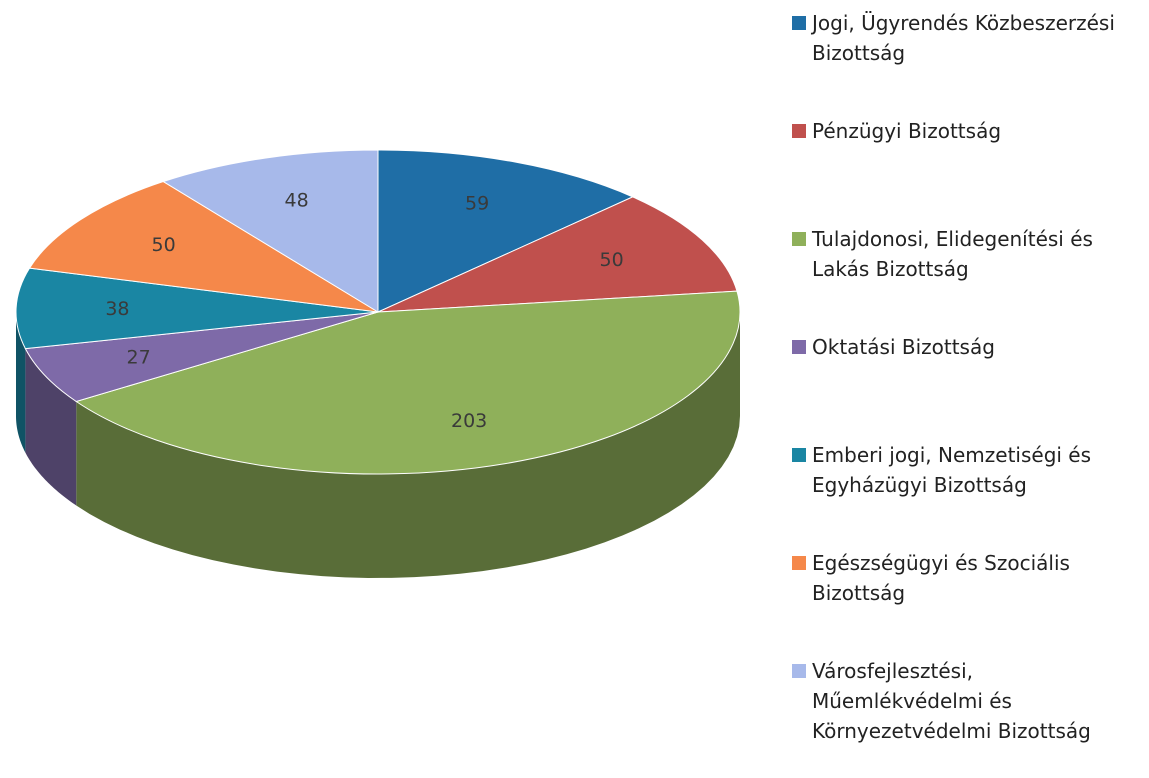 Image resolution: width=1149 pixels, height=778 pixels. Describe the element at coordinates (139, 358) in the screenshot. I see `data-label: 27` at that location.